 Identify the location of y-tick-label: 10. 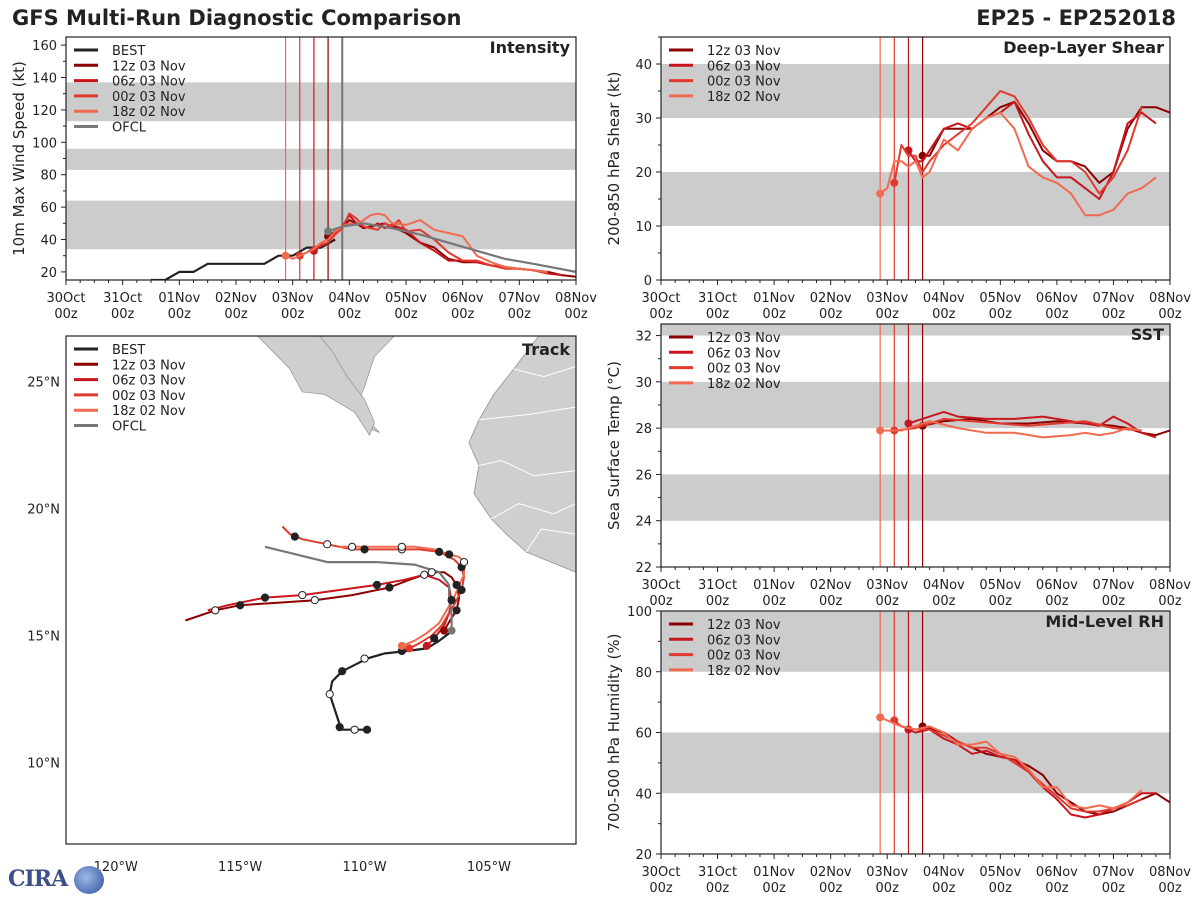
(643, 227).